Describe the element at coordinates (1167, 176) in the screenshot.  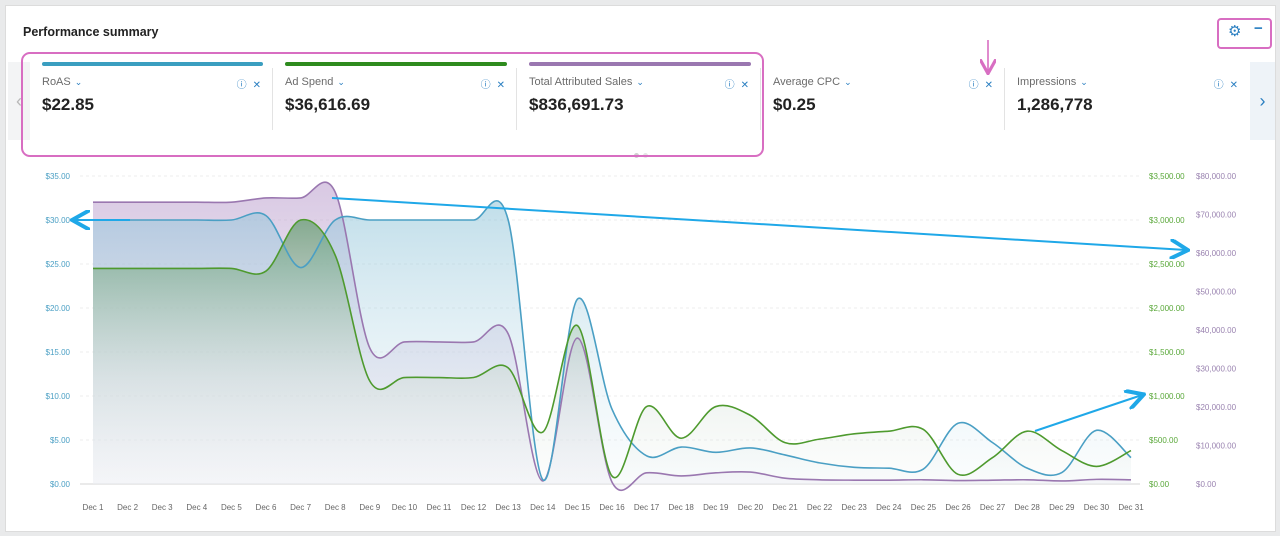
I see `y-tick-label-right-spend: $3,500.00` at that location.